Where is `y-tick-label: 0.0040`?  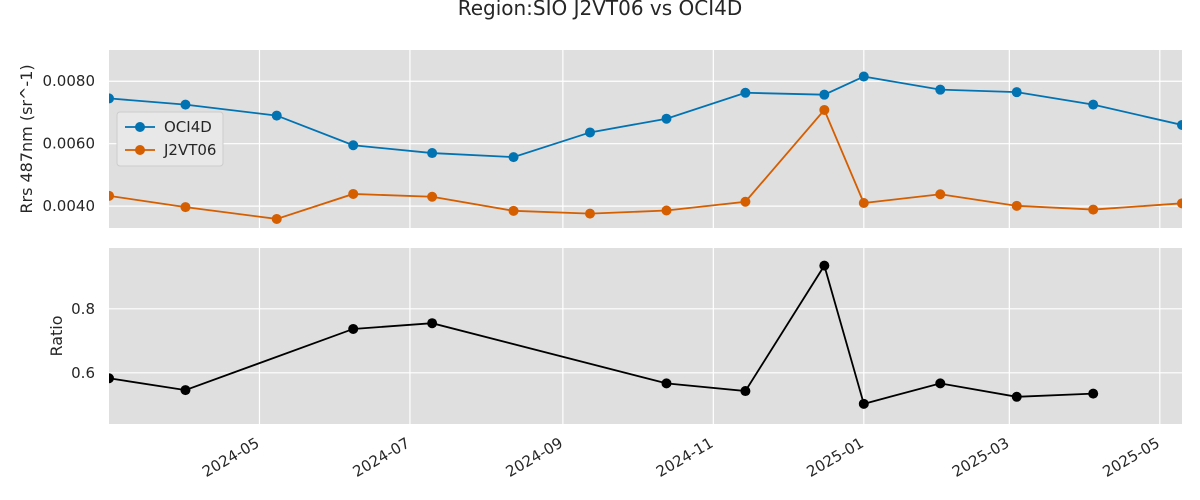 y-tick-label: 0.0040 is located at coordinates (69, 206).